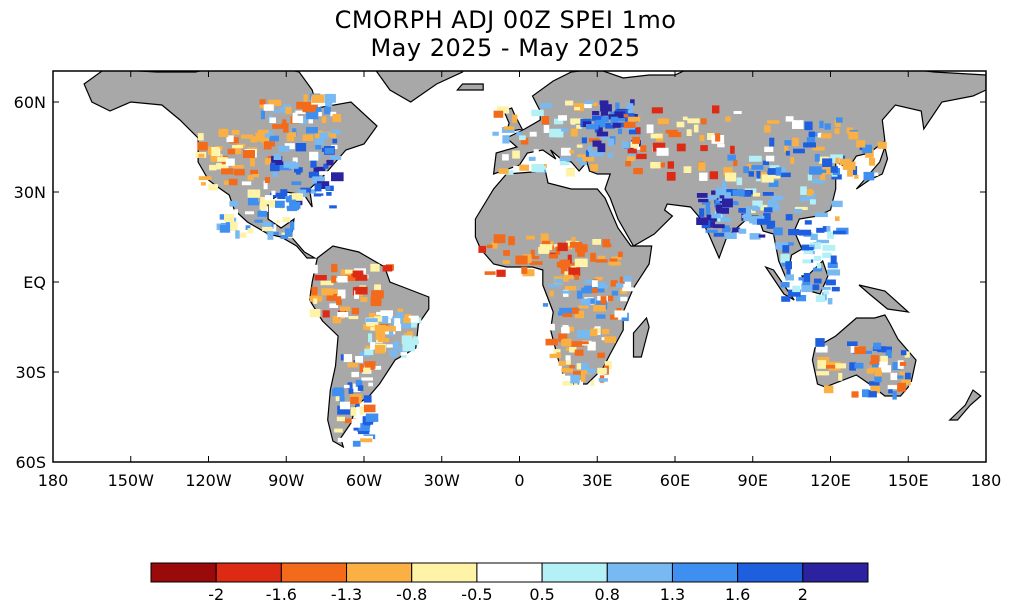  Describe the element at coordinates (286, 480) in the screenshot. I see `lon-label: 90W` at that location.